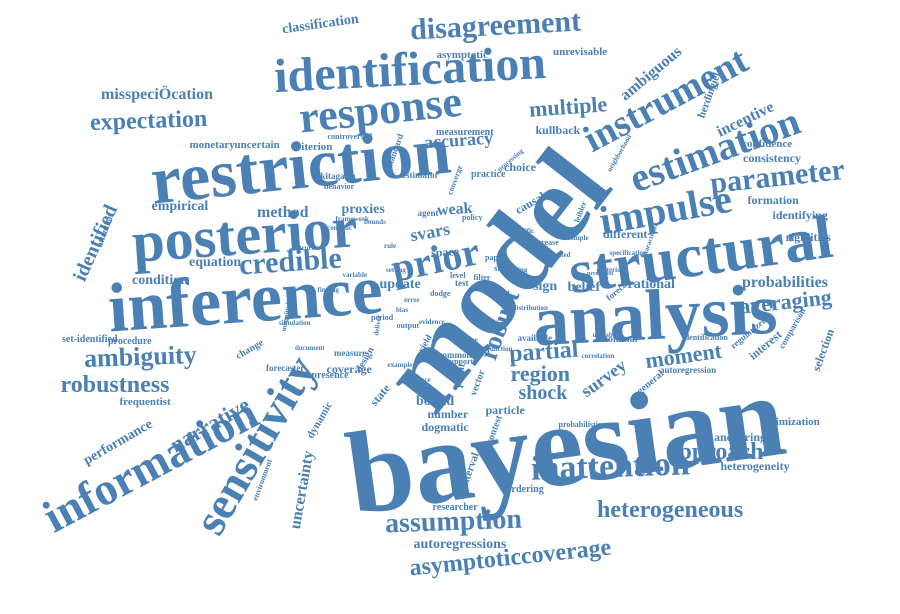  I want to click on word-structure: structure, so click(310, 247).